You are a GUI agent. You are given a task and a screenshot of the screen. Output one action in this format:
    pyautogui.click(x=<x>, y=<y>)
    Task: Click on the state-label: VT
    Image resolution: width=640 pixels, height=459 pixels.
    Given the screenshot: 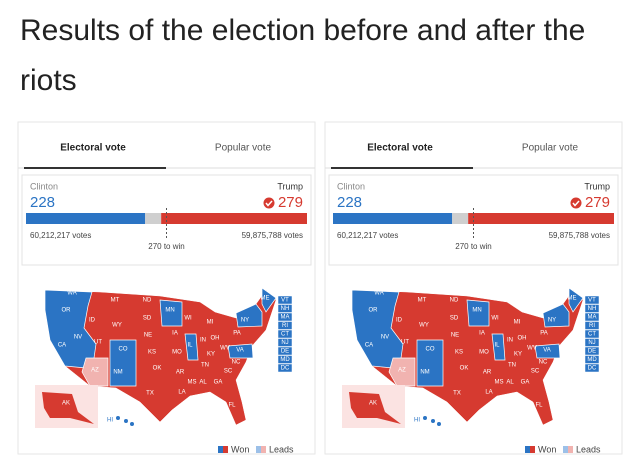 What is the action you would take?
    pyautogui.click(x=592, y=301)
    